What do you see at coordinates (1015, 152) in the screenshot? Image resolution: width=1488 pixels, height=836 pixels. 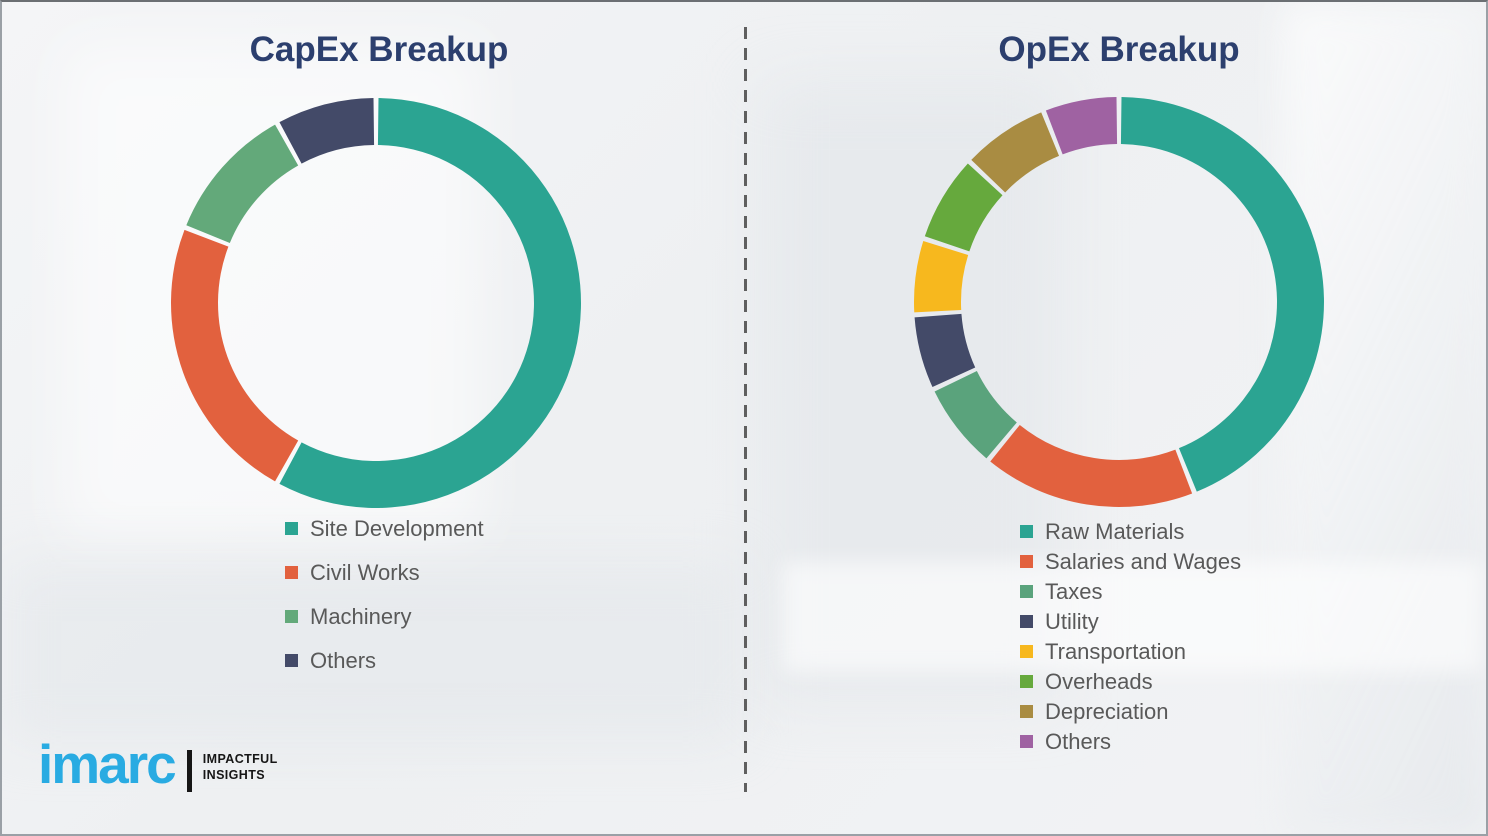 I see `donut-segment-depreciation` at bounding box center [1015, 152].